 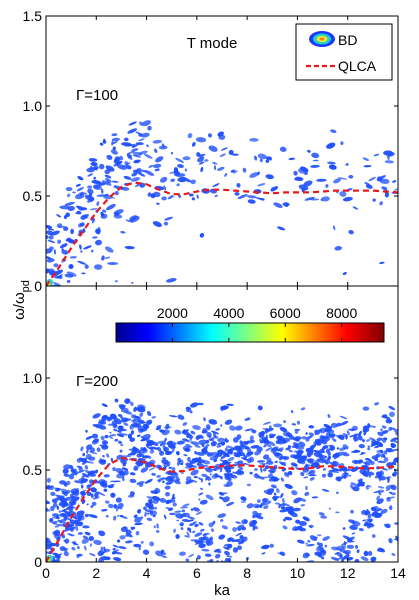 What do you see at coordinates (222, 590) in the screenshot?
I see `x-axis-label: ka` at bounding box center [222, 590].